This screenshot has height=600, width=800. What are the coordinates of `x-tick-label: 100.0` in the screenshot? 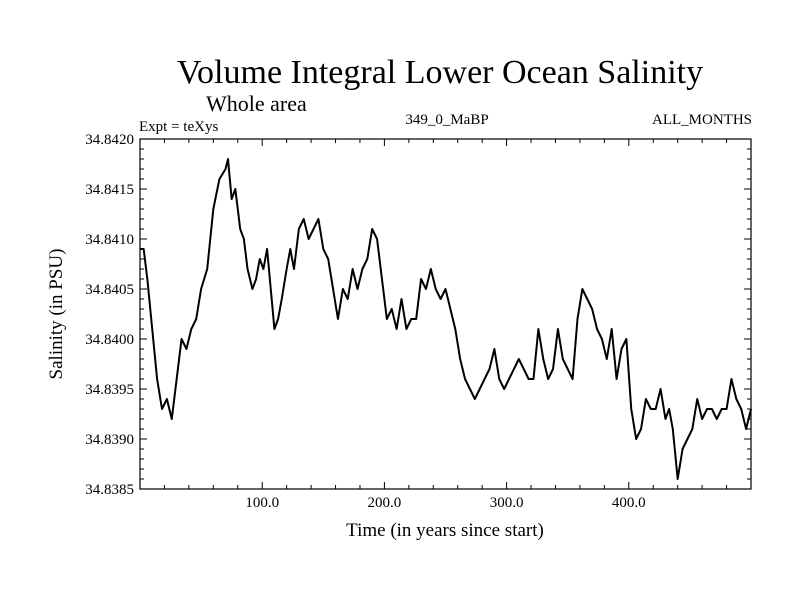 It's located at (262, 503).